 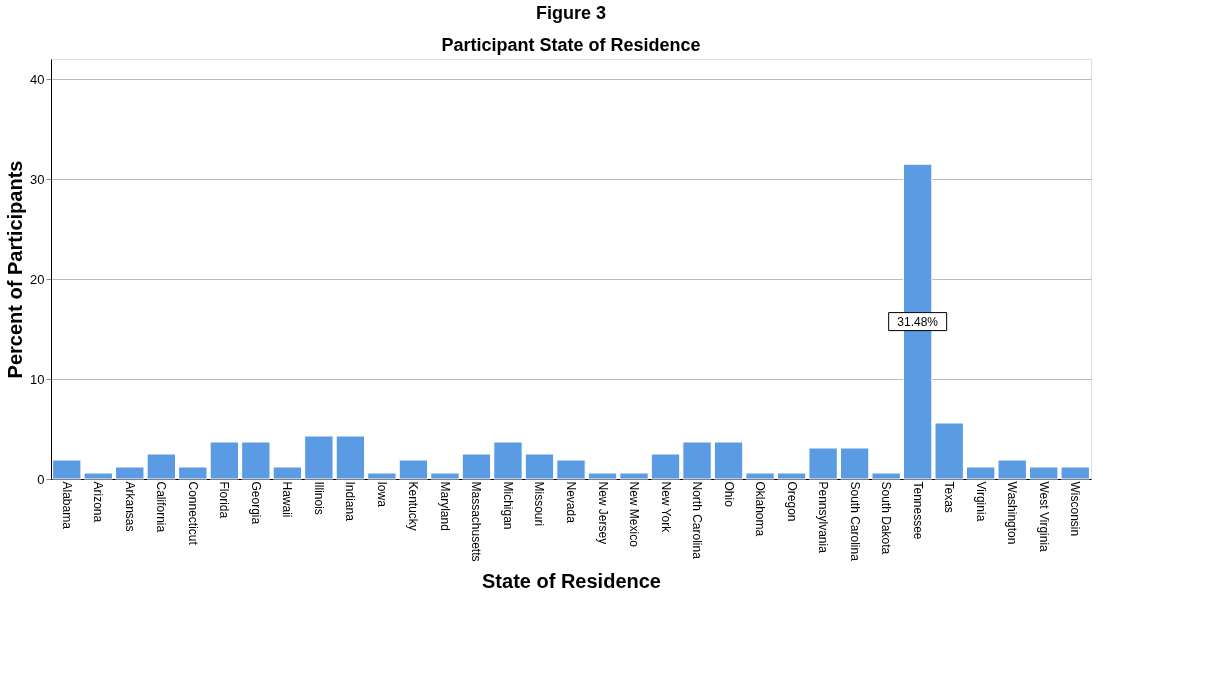 What do you see at coordinates (37, 179) in the screenshot?
I see `y-tick-label: 30` at bounding box center [37, 179].